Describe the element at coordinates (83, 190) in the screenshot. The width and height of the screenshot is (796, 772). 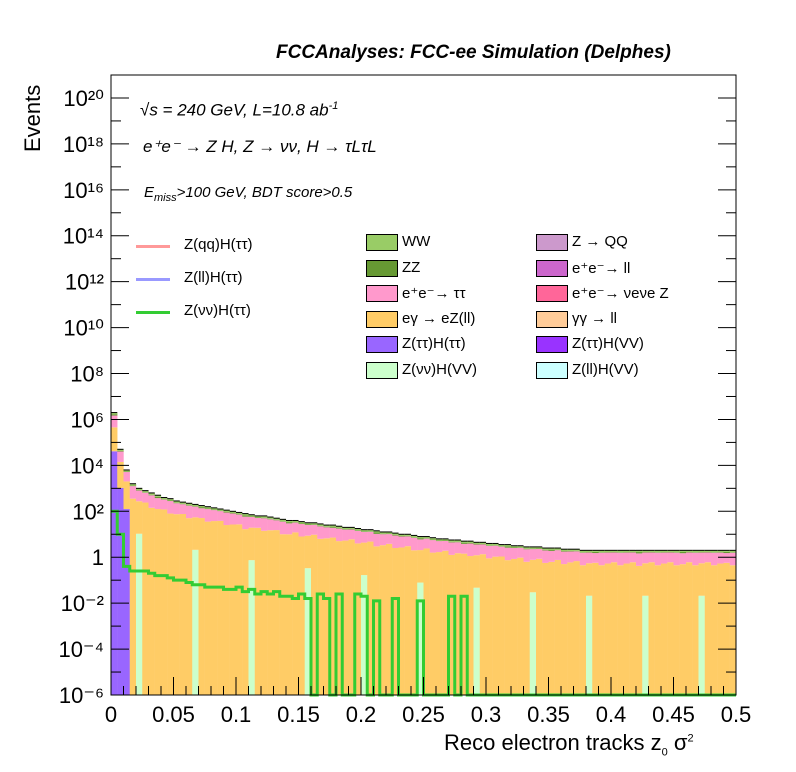
I see `y-tick-label: 10¹⁶` at that location.